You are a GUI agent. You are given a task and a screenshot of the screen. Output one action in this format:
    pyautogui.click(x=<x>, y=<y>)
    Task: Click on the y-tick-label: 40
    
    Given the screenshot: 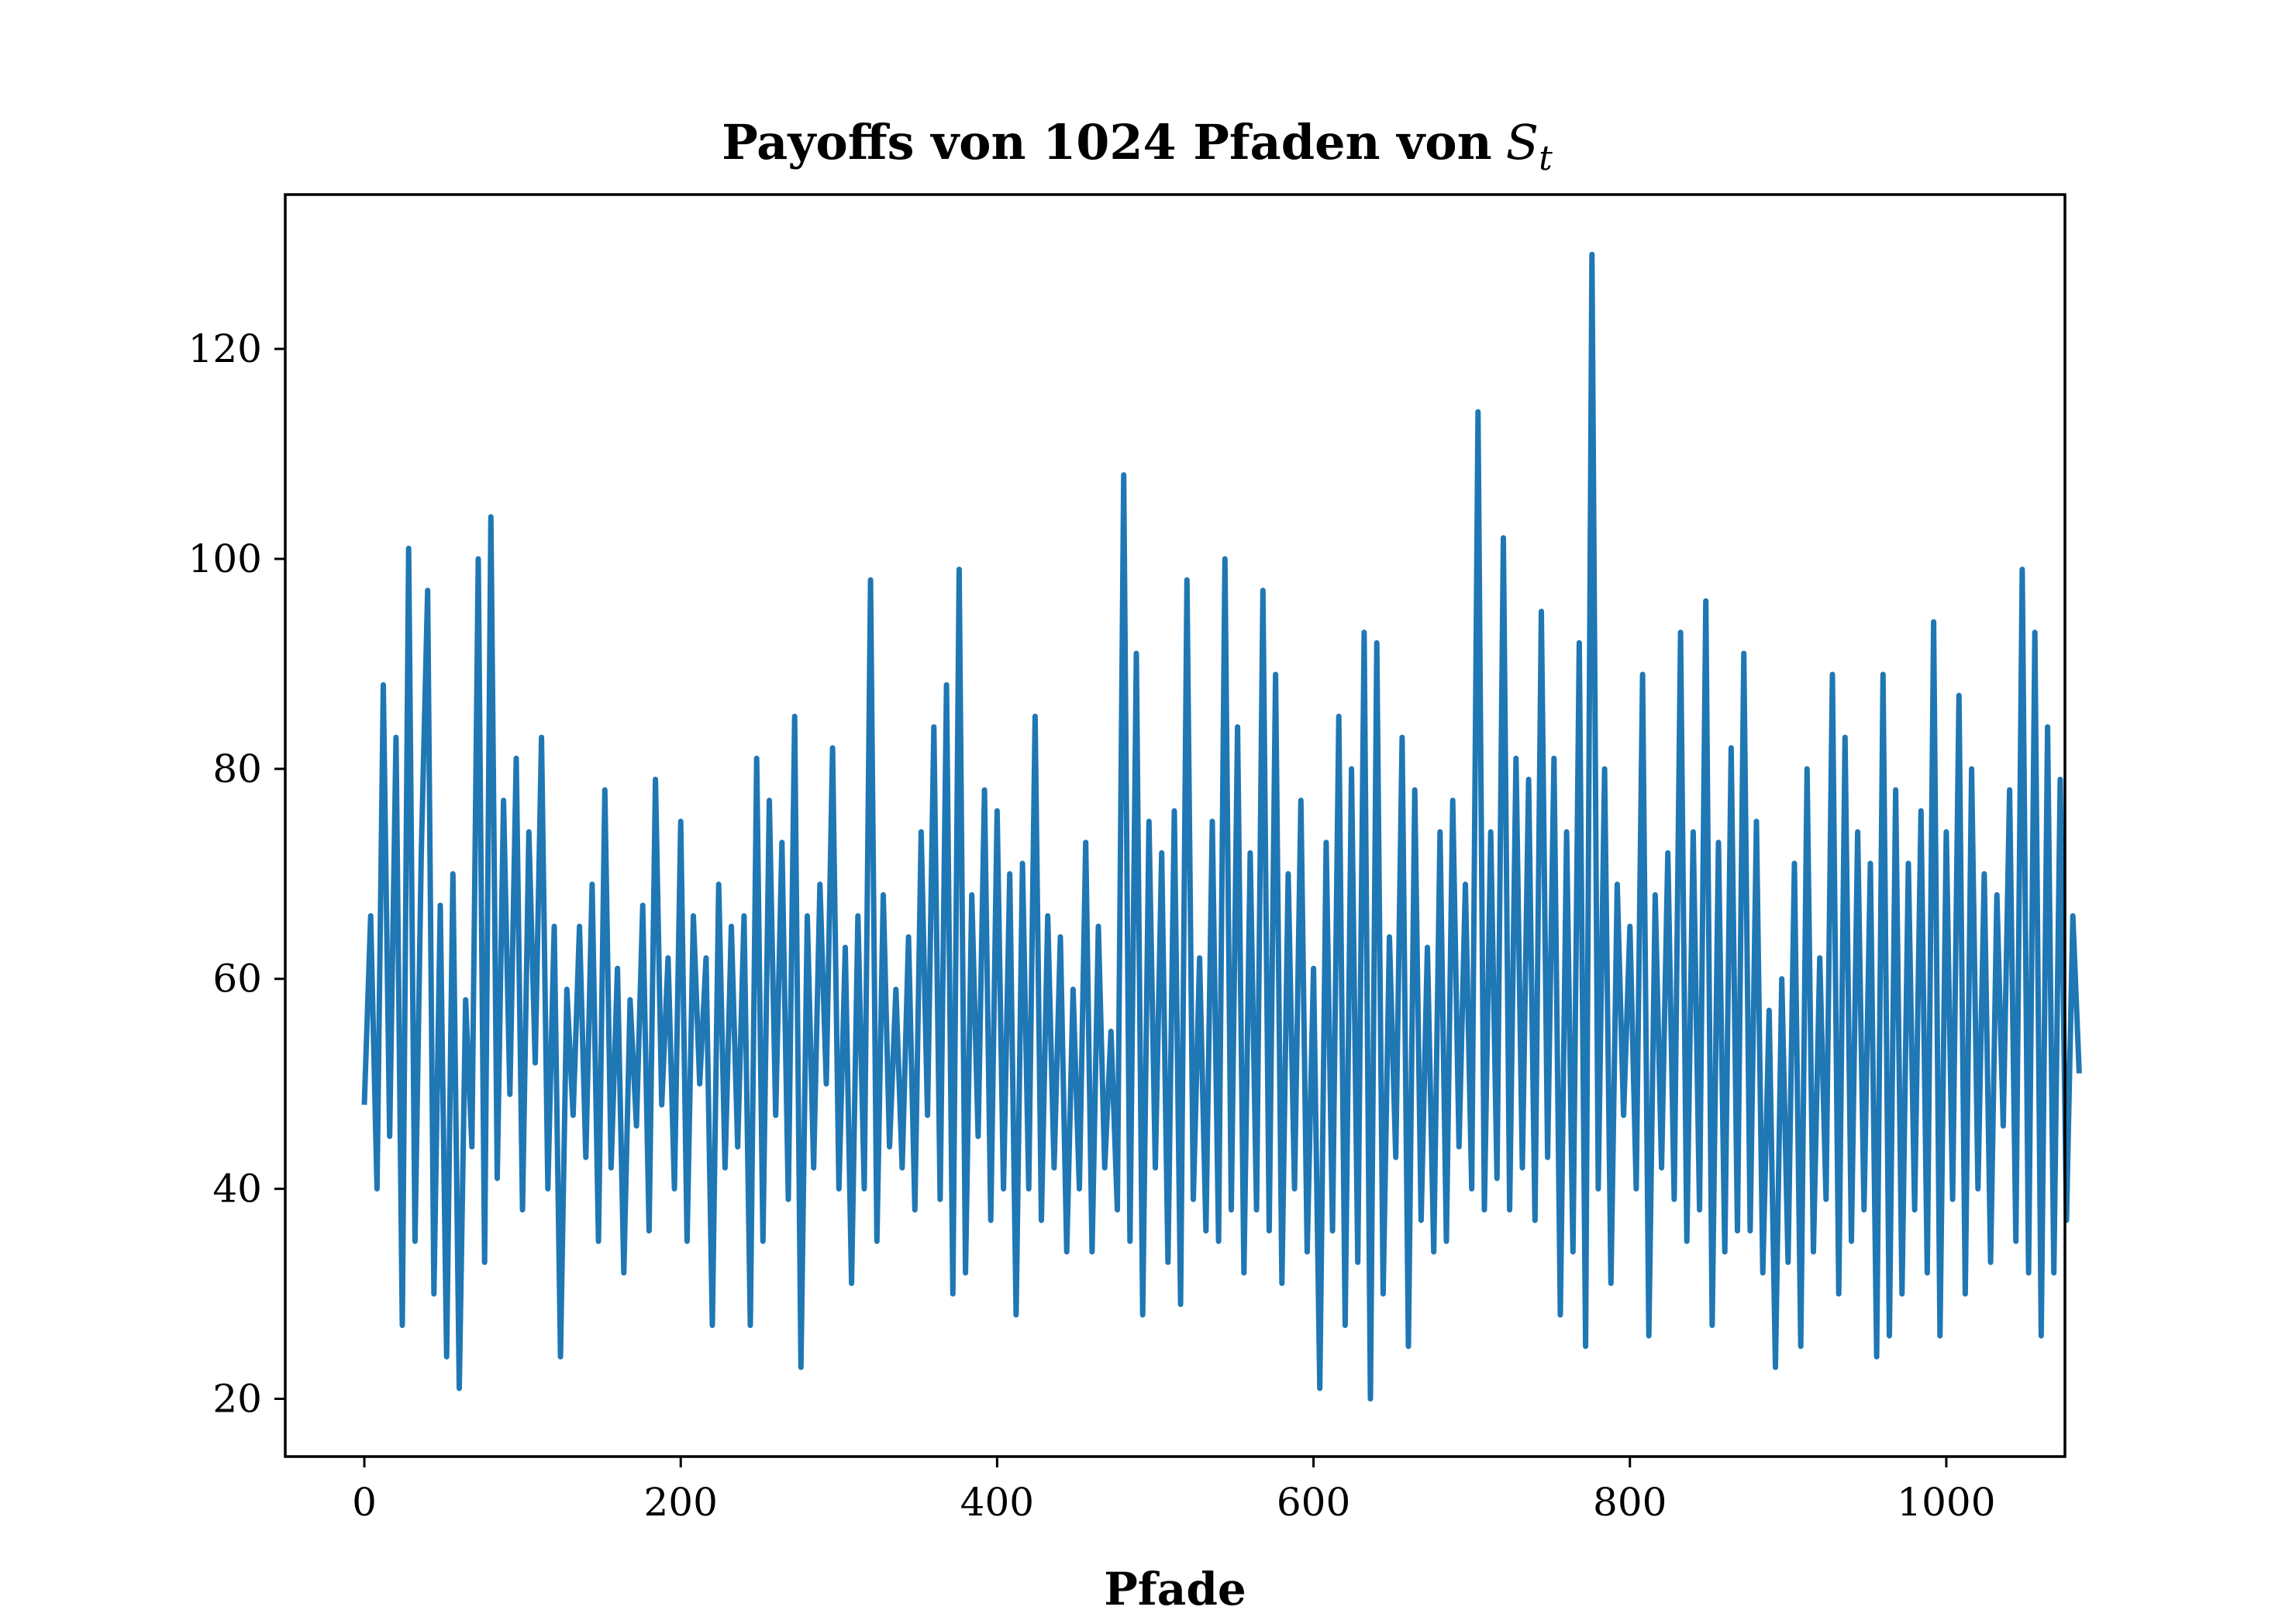 What is the action you would take?
    pyautogui.click(x=237, y=1189)
    